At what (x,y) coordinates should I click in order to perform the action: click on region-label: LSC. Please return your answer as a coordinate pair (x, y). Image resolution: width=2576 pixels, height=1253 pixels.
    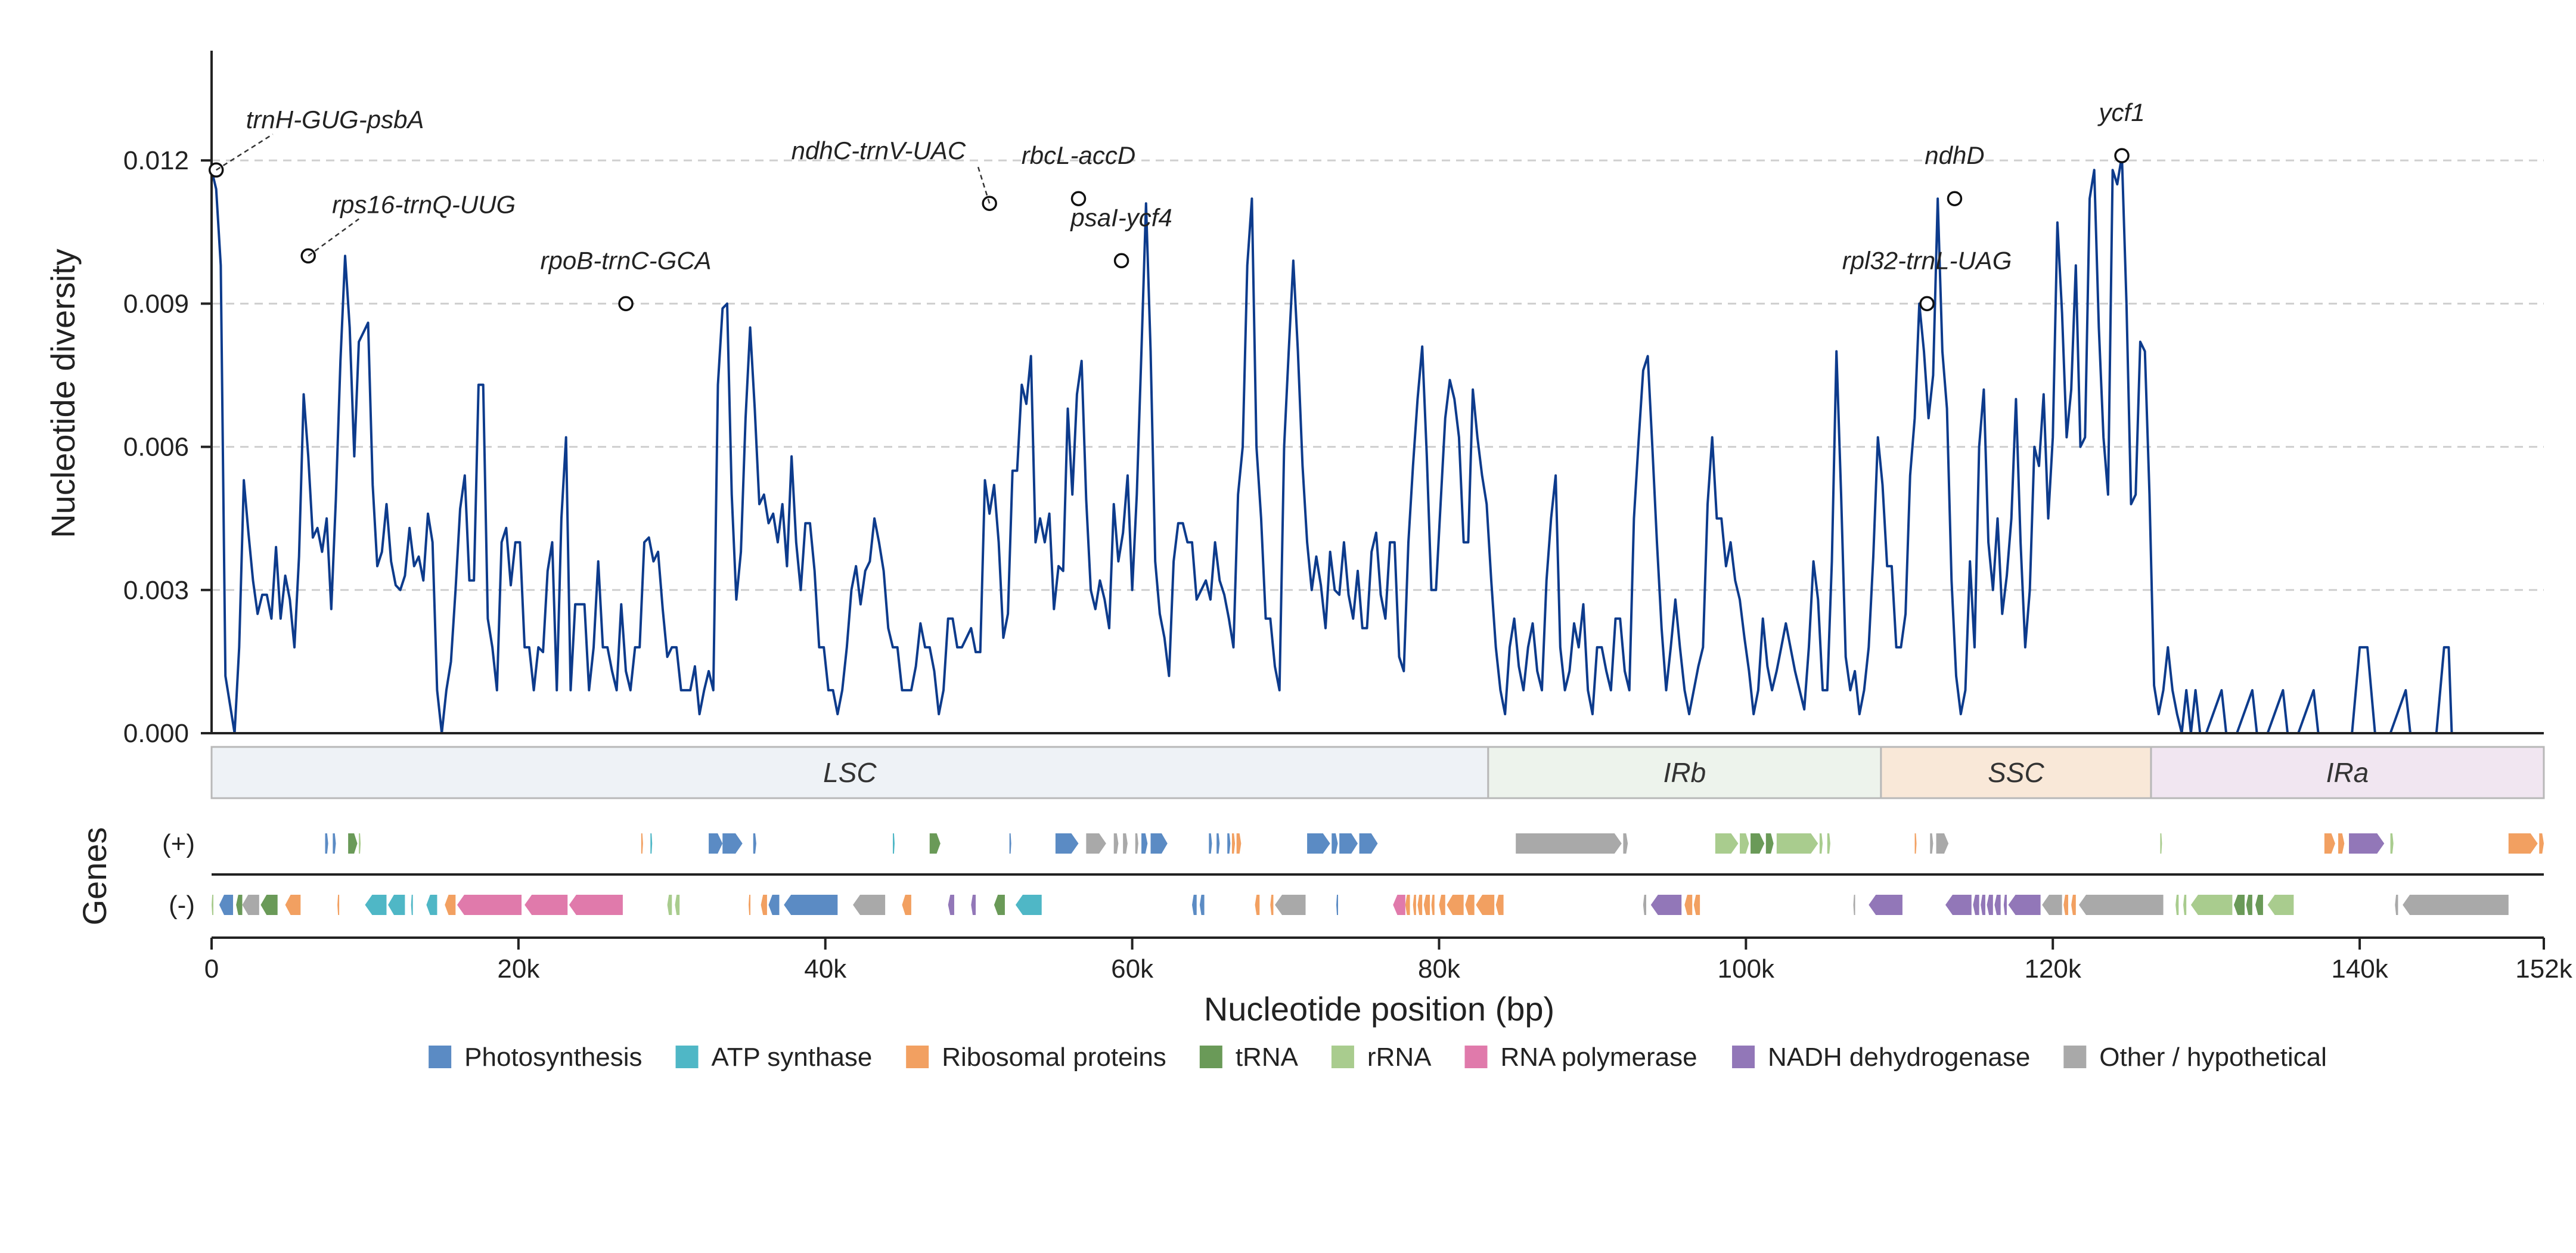
    Looking at the image, I should click on (850, 772).